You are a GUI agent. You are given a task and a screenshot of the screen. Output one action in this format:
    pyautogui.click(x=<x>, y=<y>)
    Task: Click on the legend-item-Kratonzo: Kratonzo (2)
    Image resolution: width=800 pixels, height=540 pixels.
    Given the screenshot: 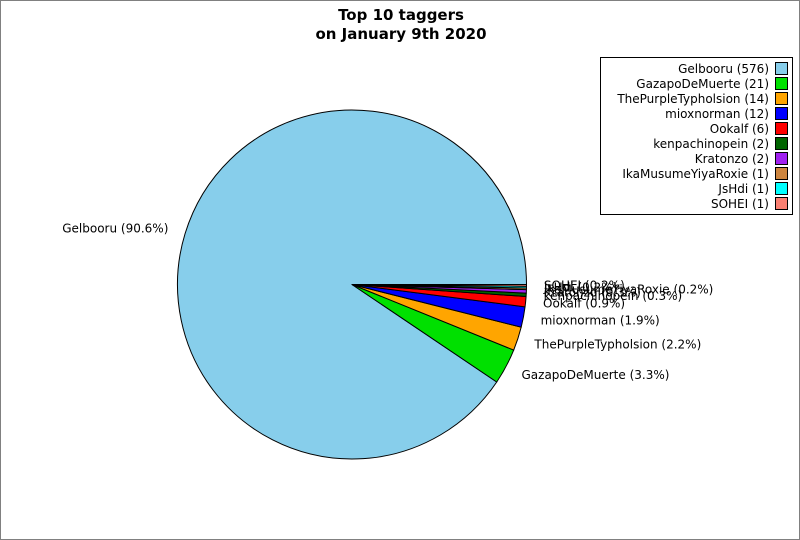 What is the action you would take?
    pyautogui.click(x=696, y=158)
    